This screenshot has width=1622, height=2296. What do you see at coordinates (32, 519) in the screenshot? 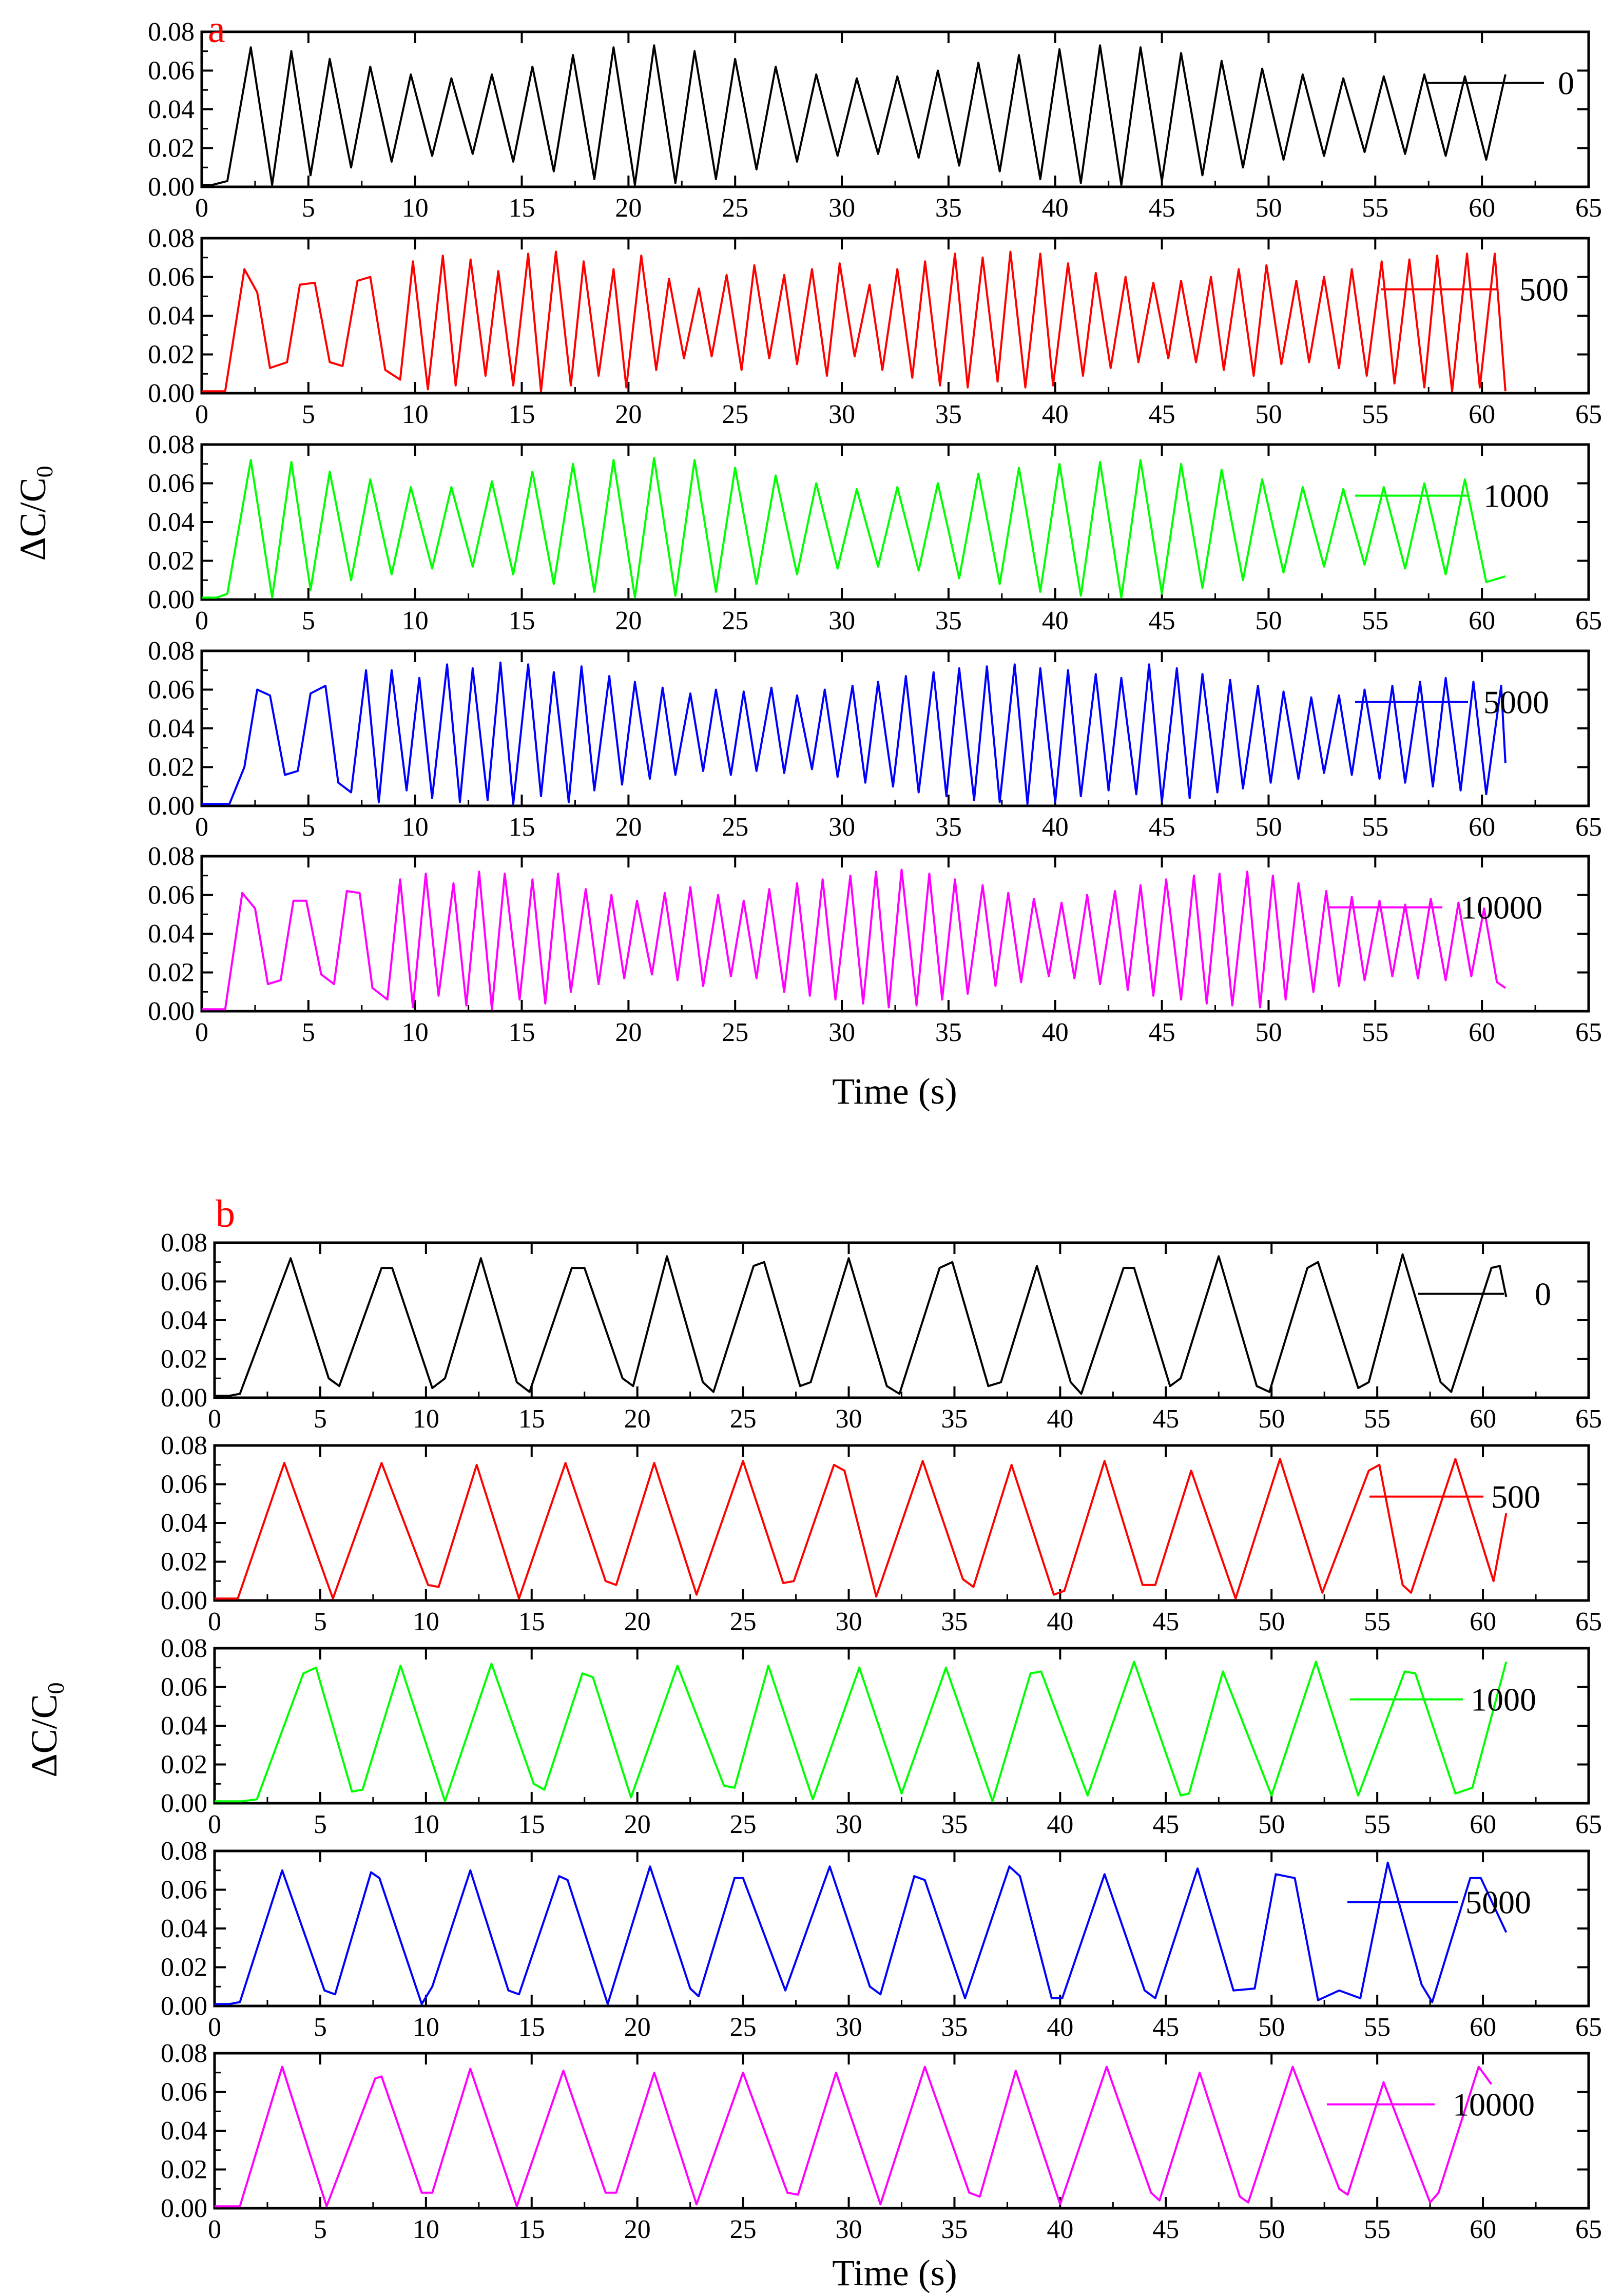
I see `y-axis-title-main: ΔC/C` at bounding box center [32, 519].